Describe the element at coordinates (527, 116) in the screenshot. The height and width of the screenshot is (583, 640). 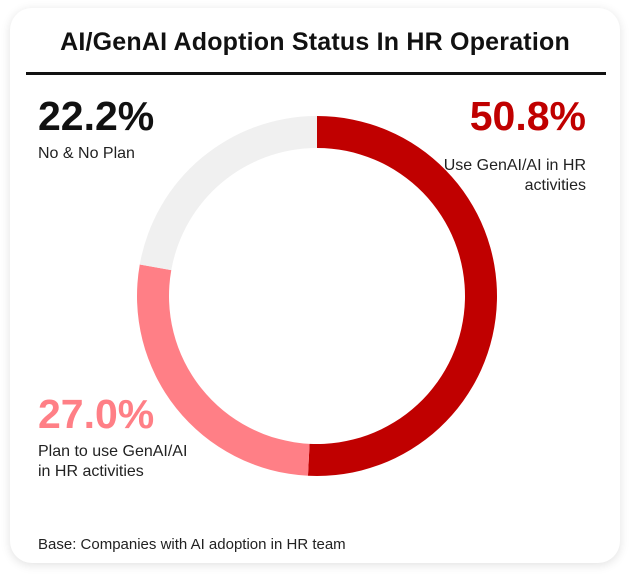
I see `use-ai-percent: 50.8%` at that location.